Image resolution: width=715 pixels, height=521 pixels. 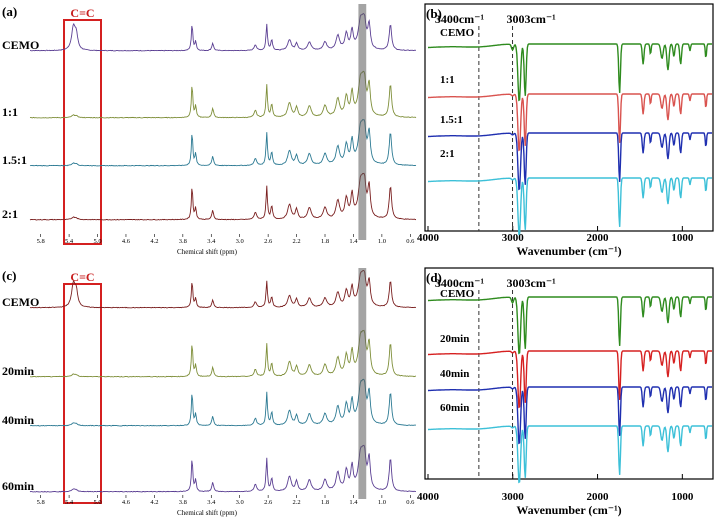 I want to click on panel-label: (a), so click(x=9, y=11).